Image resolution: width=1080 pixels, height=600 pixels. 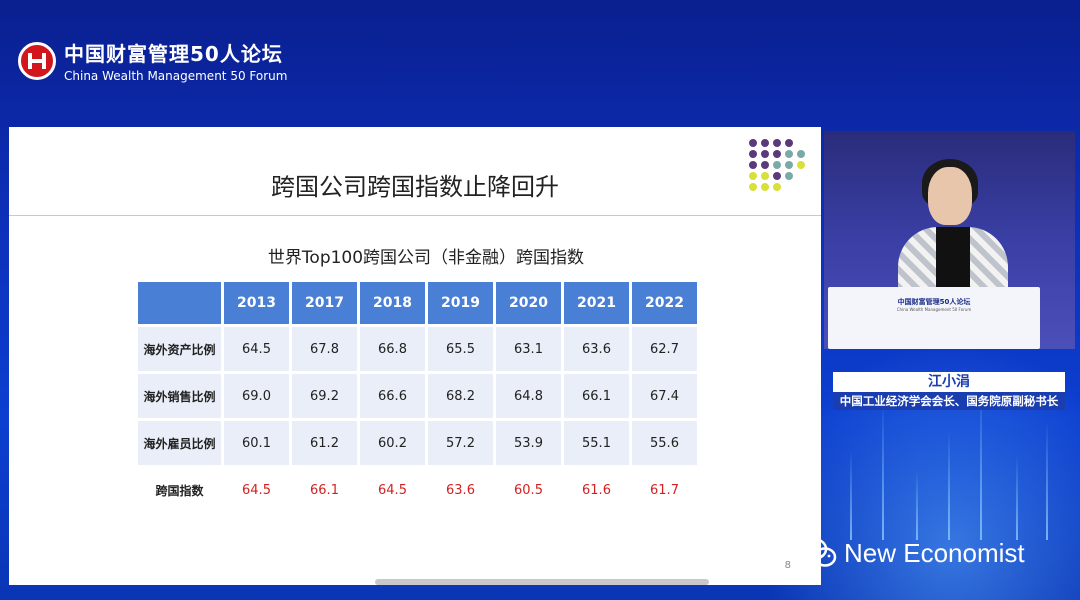 I want to click on watermark: New Economist, so click(x=912, y=553).